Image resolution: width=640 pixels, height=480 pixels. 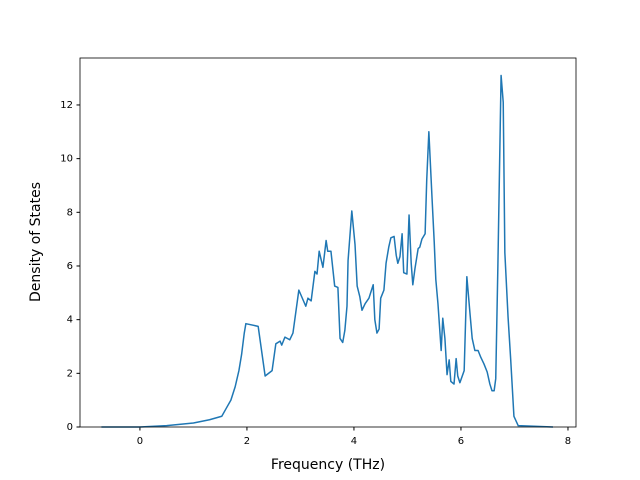 I want to click on y-tick-label: 8, so click(x=70, y=212).